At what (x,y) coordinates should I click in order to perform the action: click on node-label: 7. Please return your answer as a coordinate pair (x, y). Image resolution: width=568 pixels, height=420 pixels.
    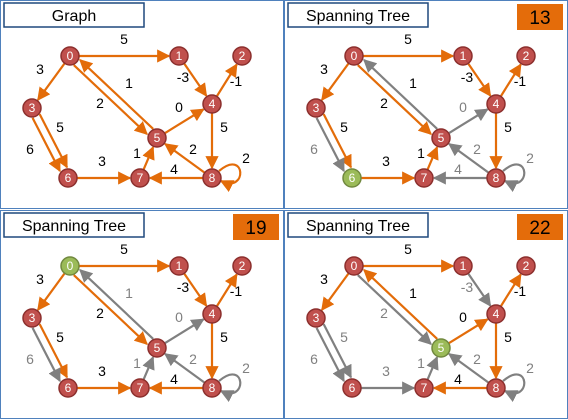
    Looking at the image, I should click on (424, 178).